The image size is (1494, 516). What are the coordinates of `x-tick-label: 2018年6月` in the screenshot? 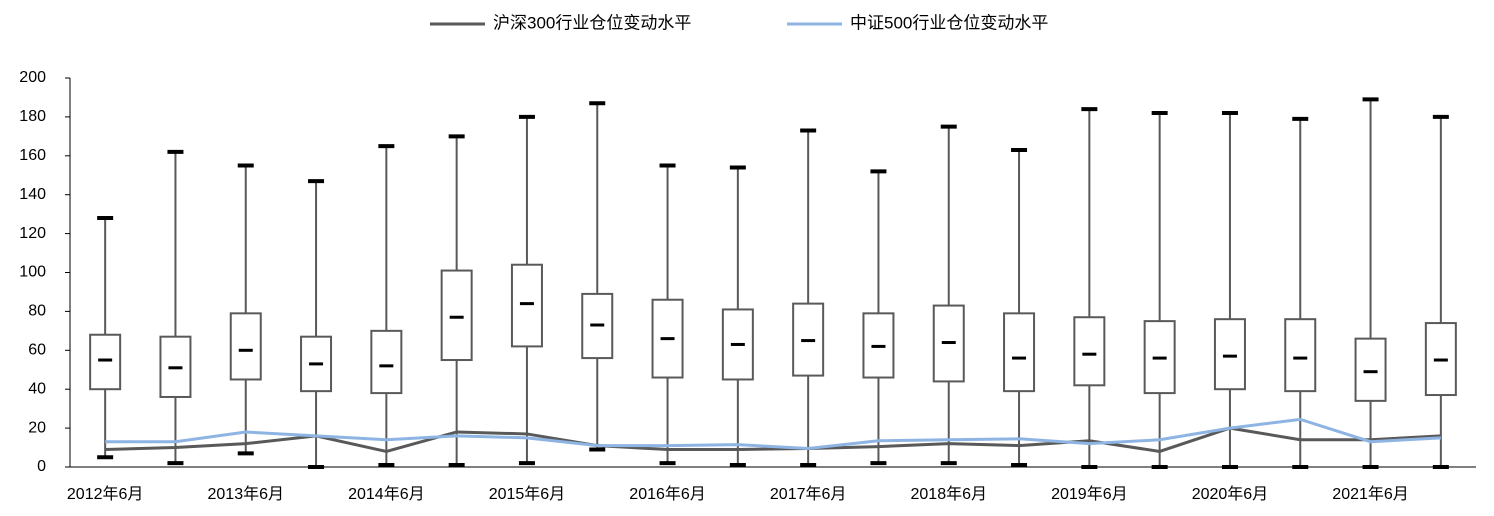 It's located at (949, 494).